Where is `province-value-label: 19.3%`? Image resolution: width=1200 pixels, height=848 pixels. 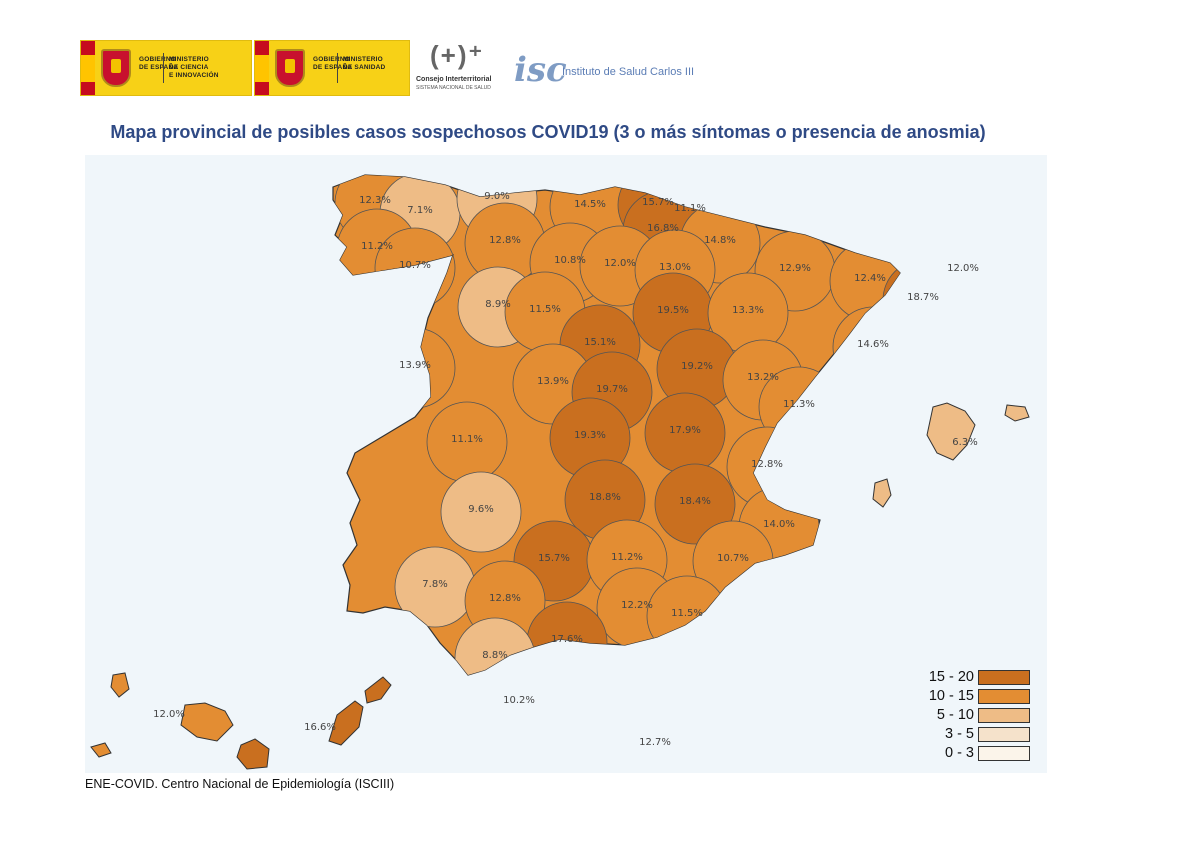 province-value-label: 19.3% is located at coordinates (590, 435).